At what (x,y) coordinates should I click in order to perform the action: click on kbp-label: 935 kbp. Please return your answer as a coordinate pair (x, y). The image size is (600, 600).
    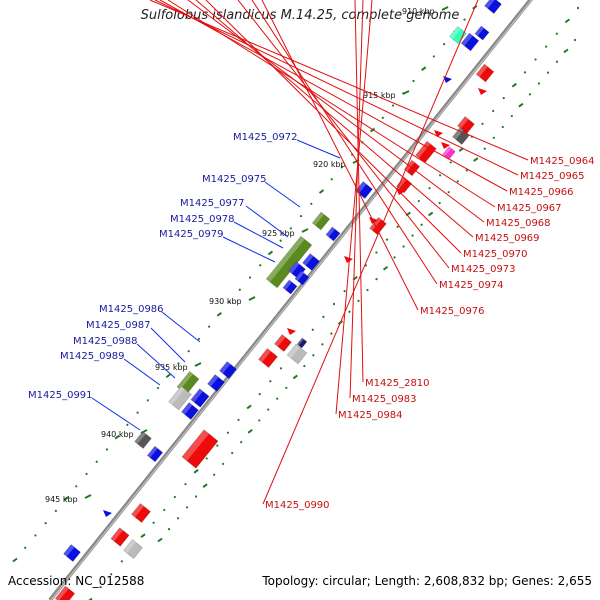
    Looking at the image, I should click on (171, 367).